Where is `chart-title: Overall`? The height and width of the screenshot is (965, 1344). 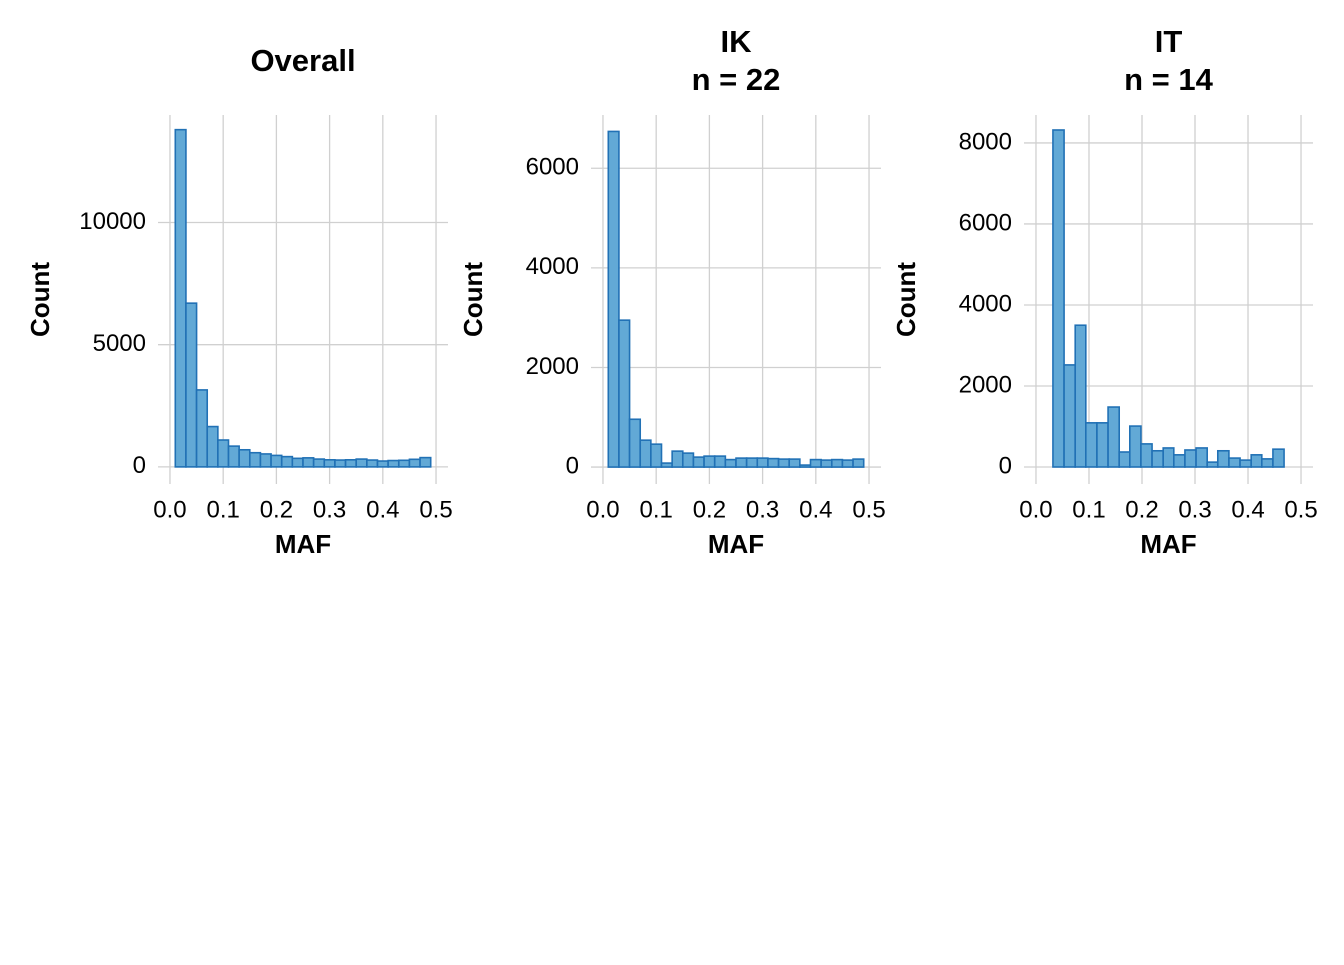 chart-title: Overall is located at coordinates (302, 60).